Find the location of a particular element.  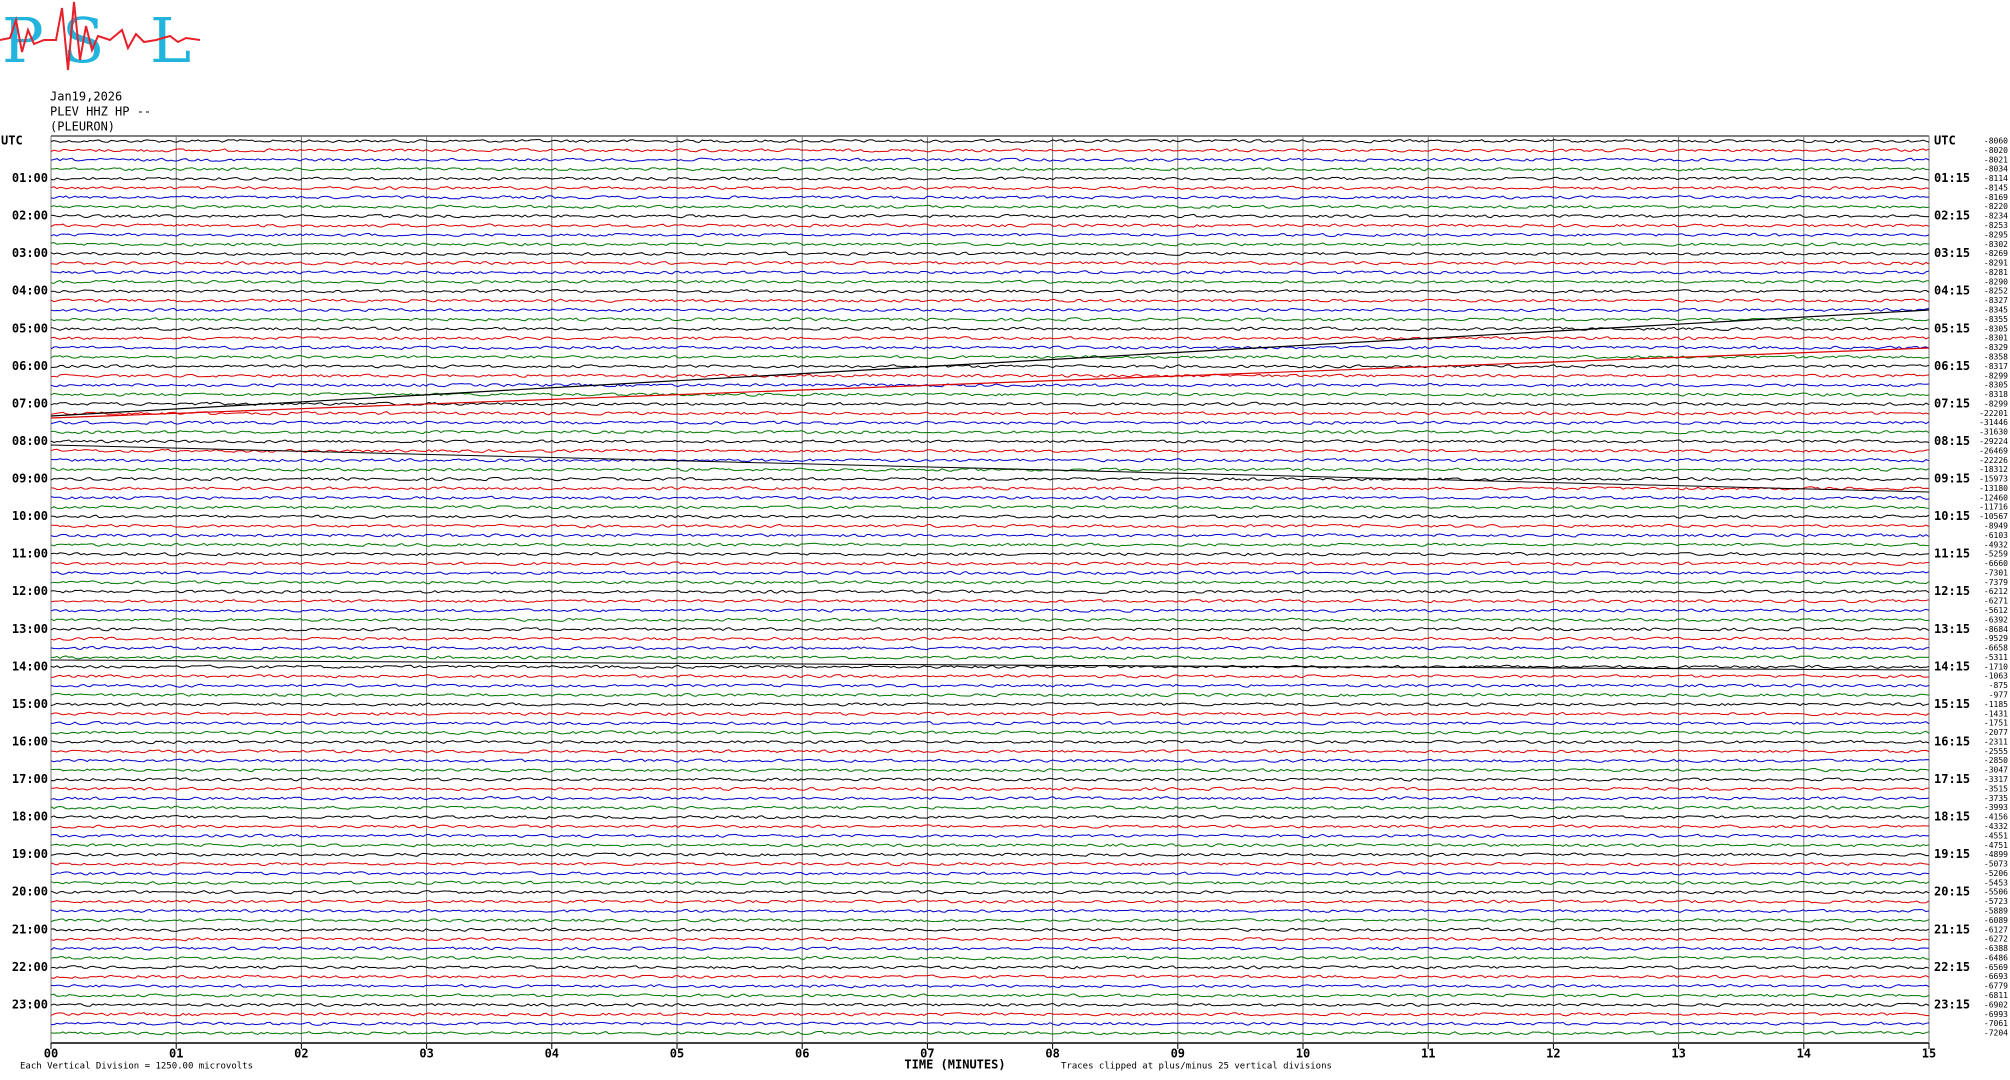

trace-offset: -3317 is located at coordinates (1996, 779).